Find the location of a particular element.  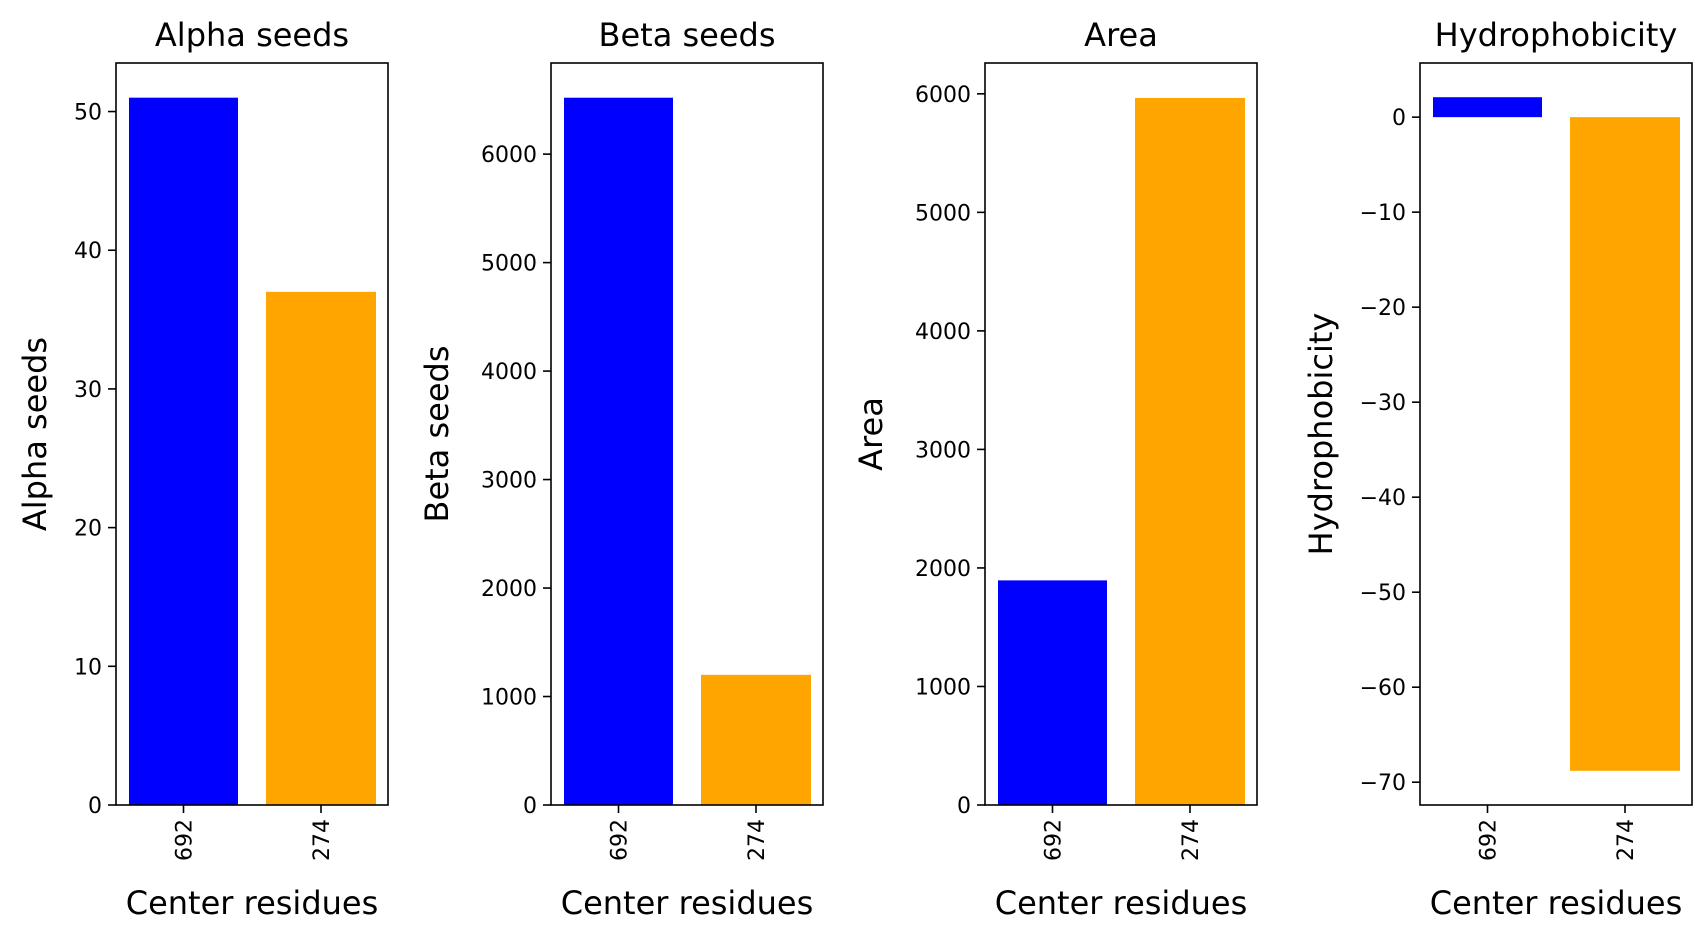

y-axis-label: Alpha seeds is located at coordinates (35, 434).